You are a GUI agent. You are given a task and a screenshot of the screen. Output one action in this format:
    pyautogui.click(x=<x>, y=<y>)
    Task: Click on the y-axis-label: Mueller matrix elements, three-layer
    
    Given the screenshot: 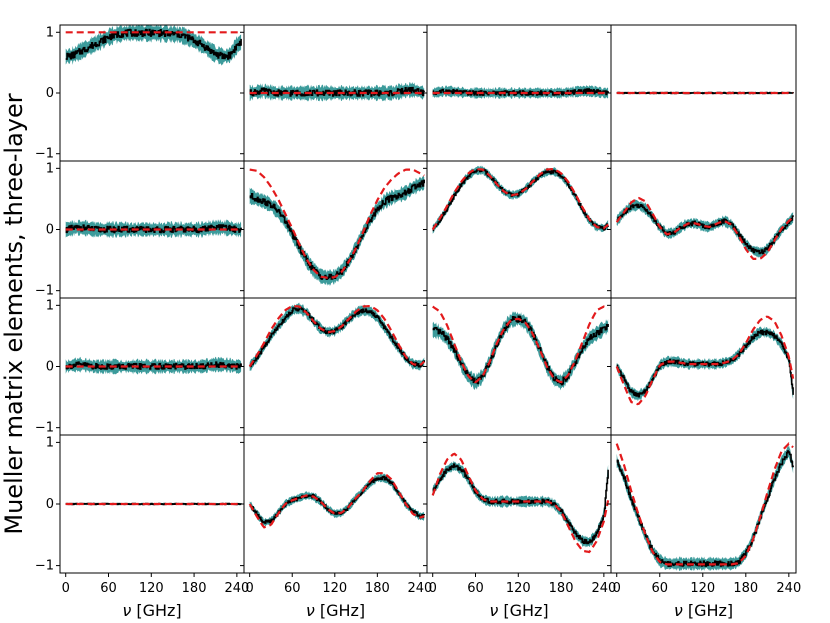 What is the action you would take?
    pyautogui.click(x=14, y=313)
    